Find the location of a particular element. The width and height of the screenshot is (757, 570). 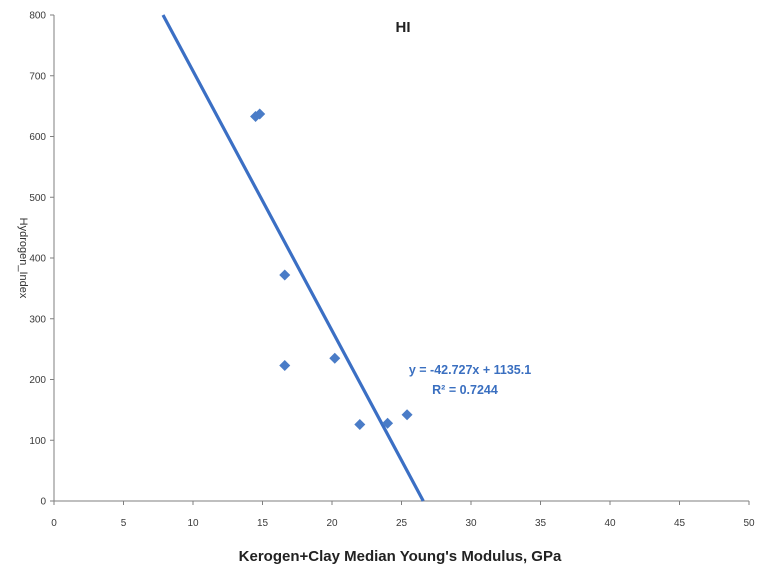

y-tick-label: 500 is located at coordinates (37, 198).